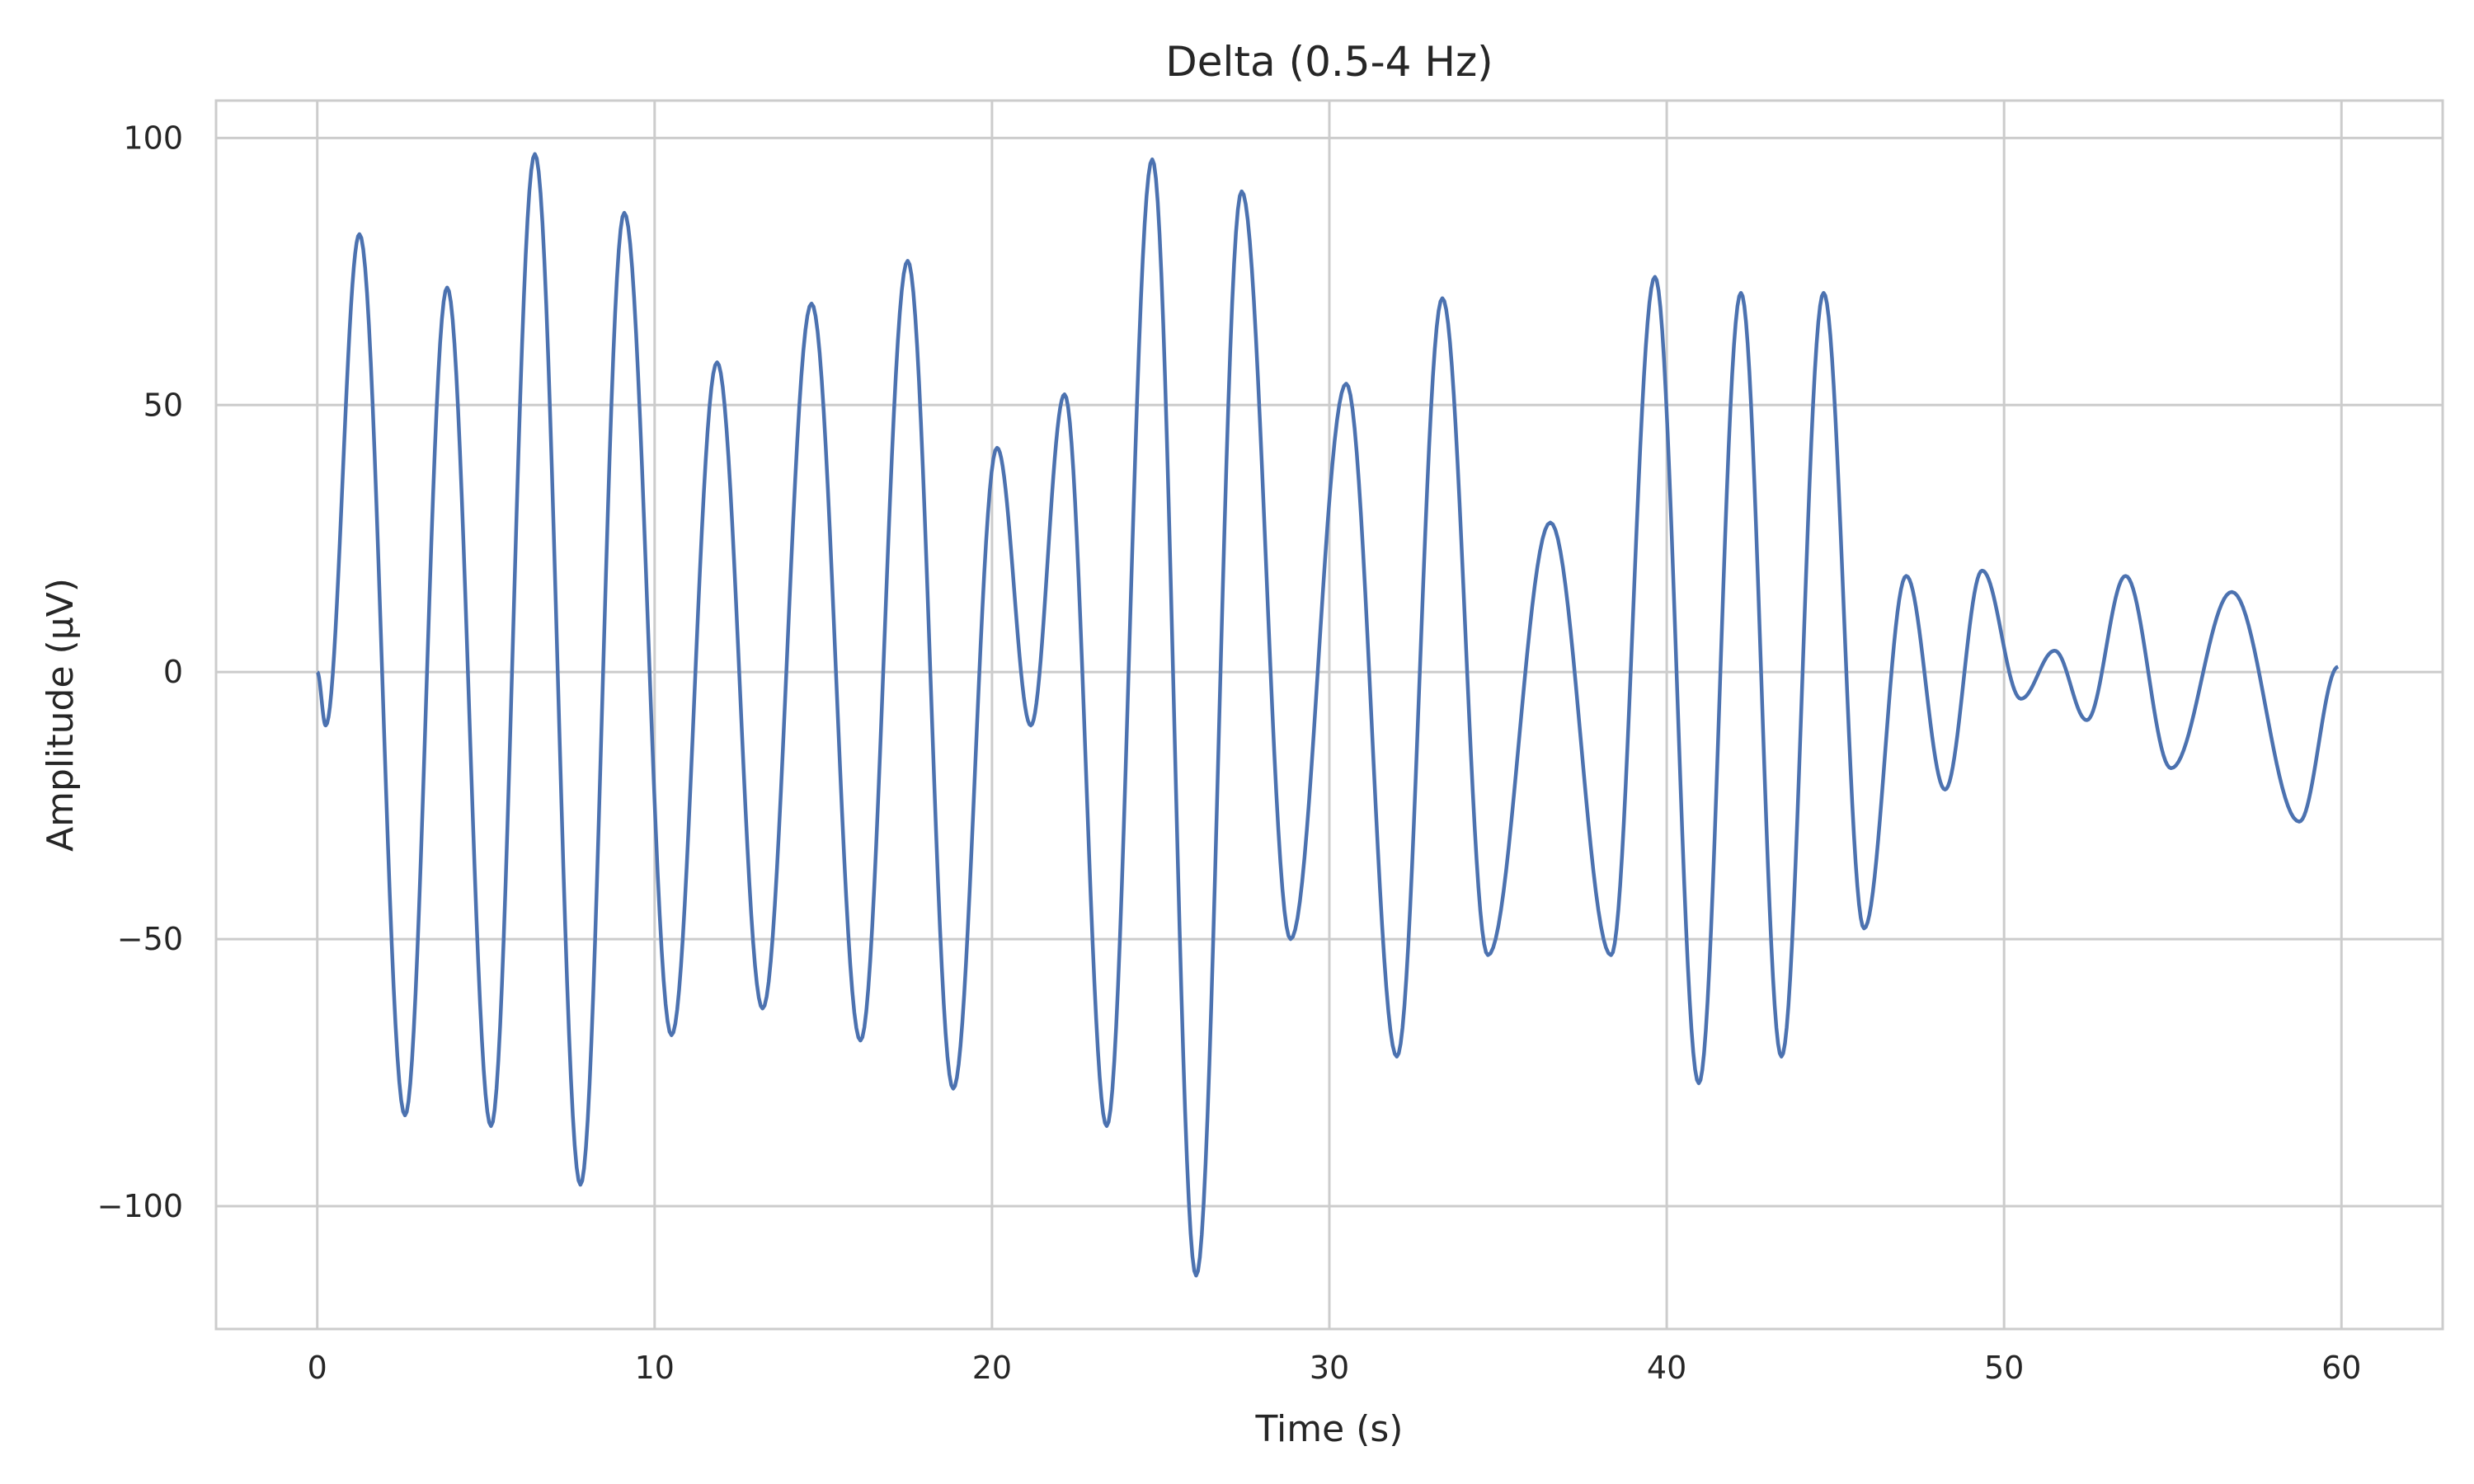 The image size is (2474, 1484). Describe the element at coordinates (655, 1368) in the screenshot. I see `x-tick-label: 10` at that location.